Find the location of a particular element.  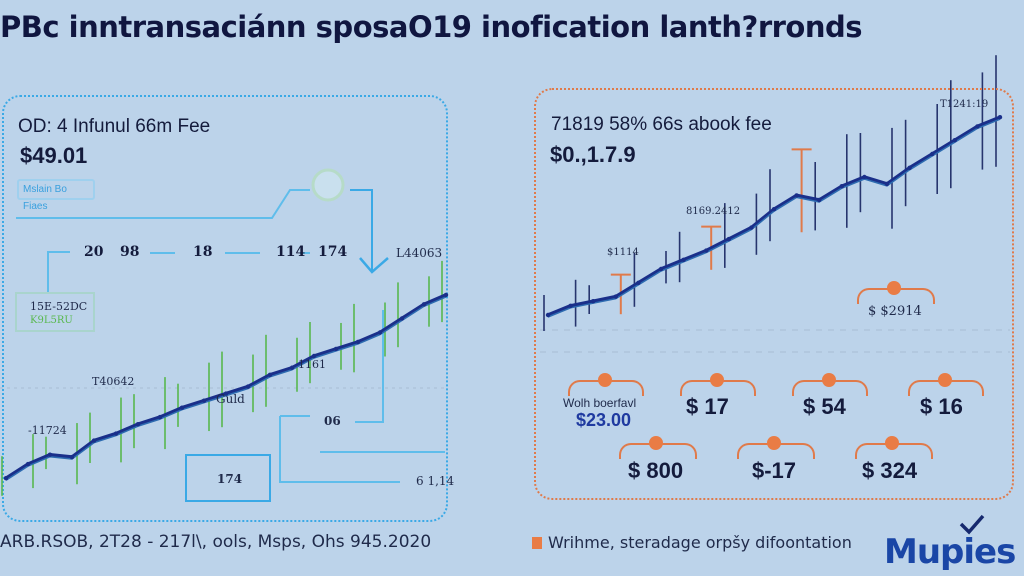

chart-annotation: T1241:19 is located at coordinates (964, 104).